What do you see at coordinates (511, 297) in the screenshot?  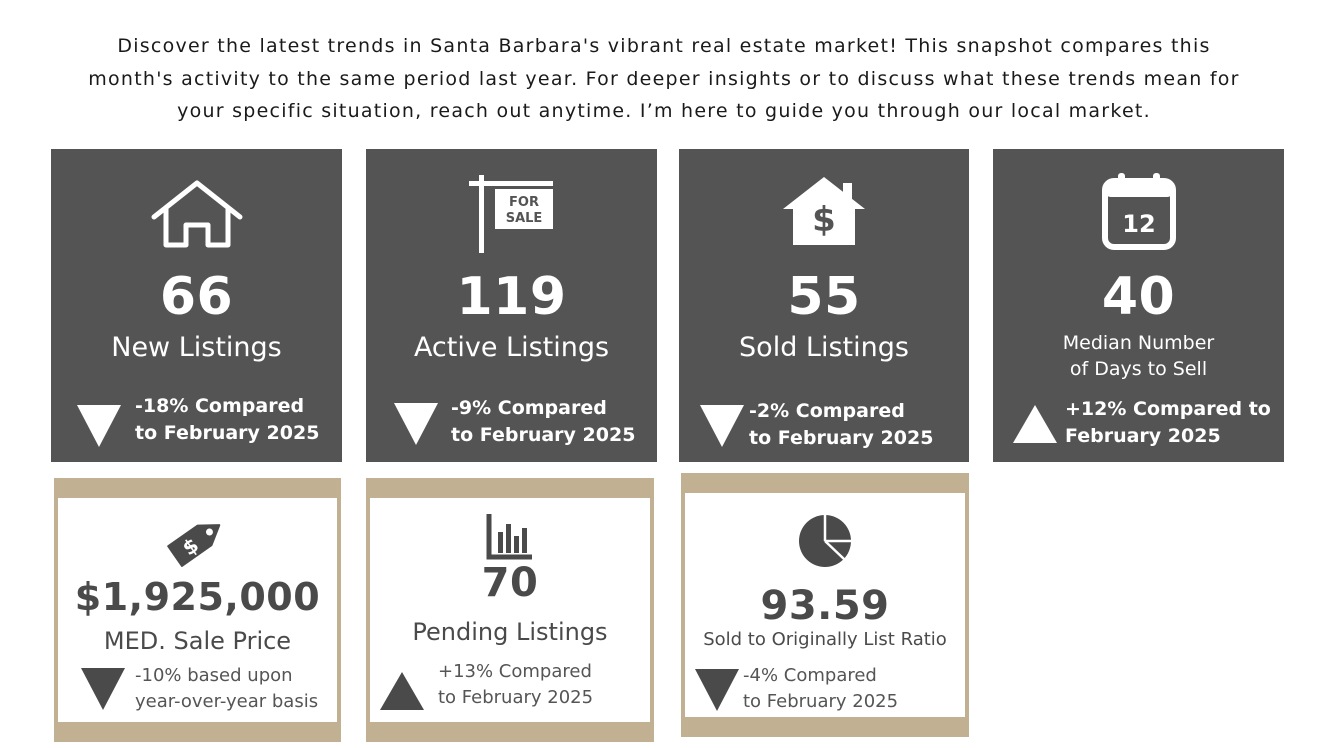 I see `active-listings-value: 119` at bounding box center [511, 297].